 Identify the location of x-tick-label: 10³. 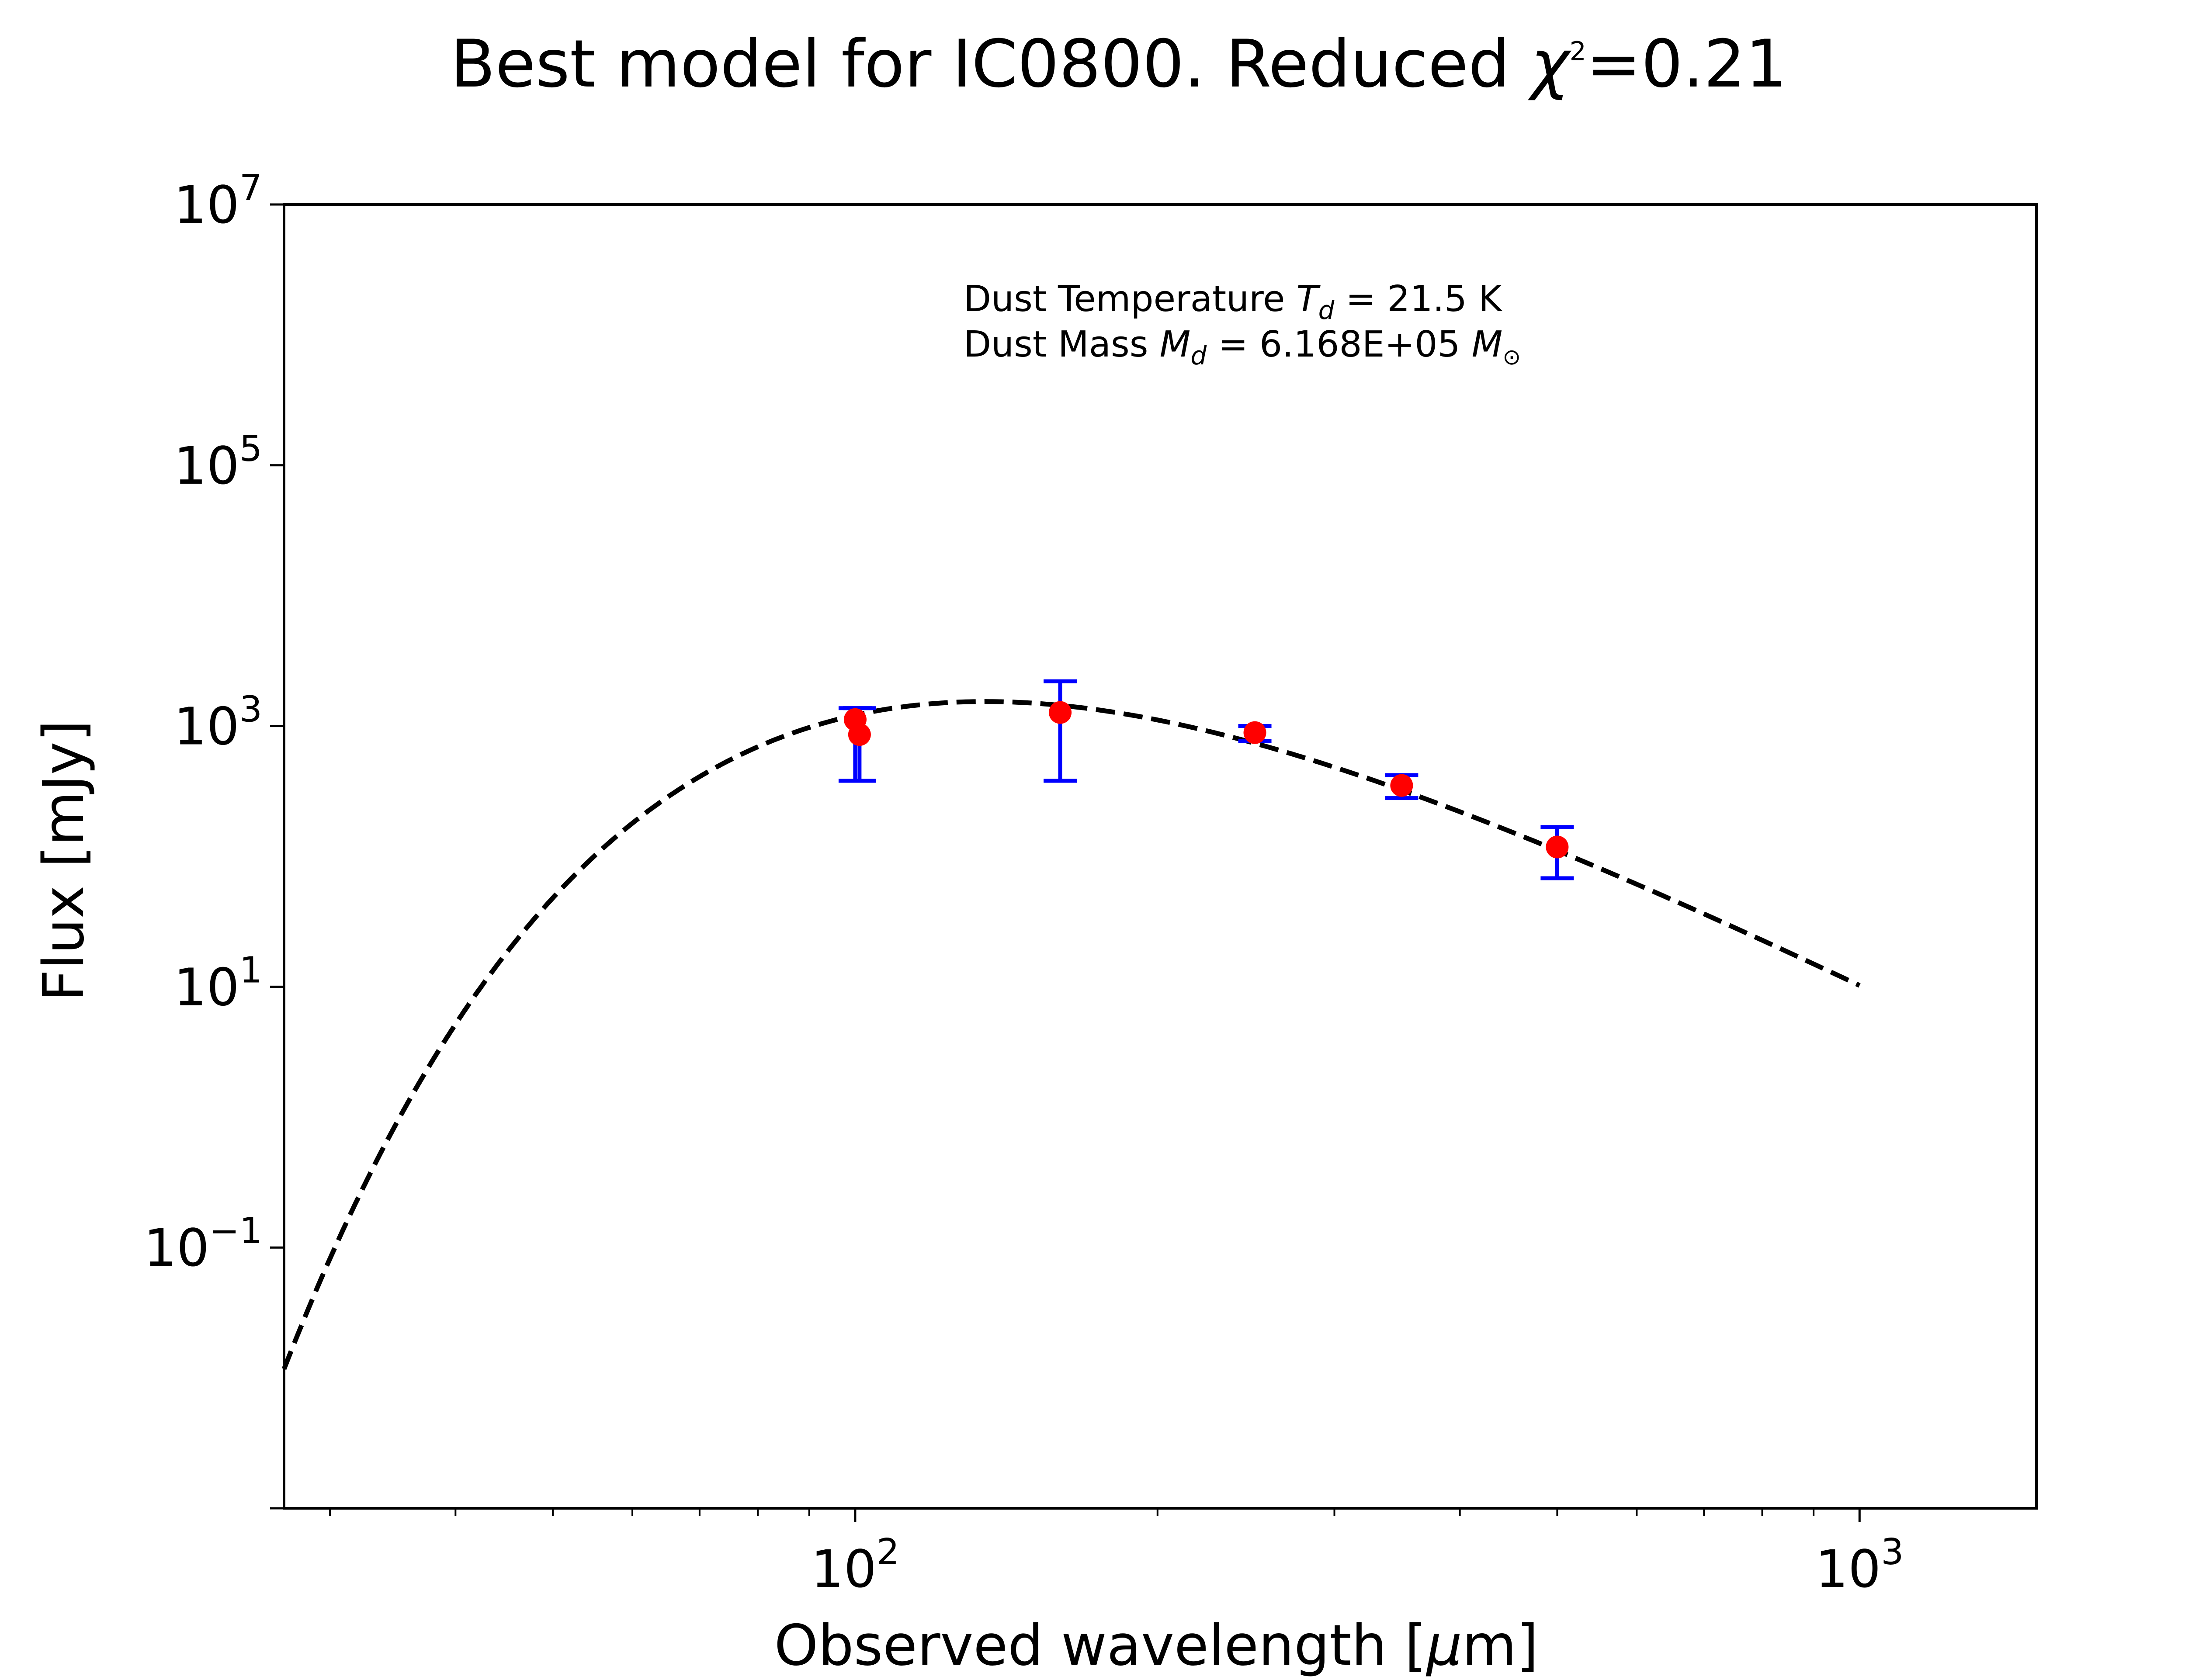
(1860, 1565).